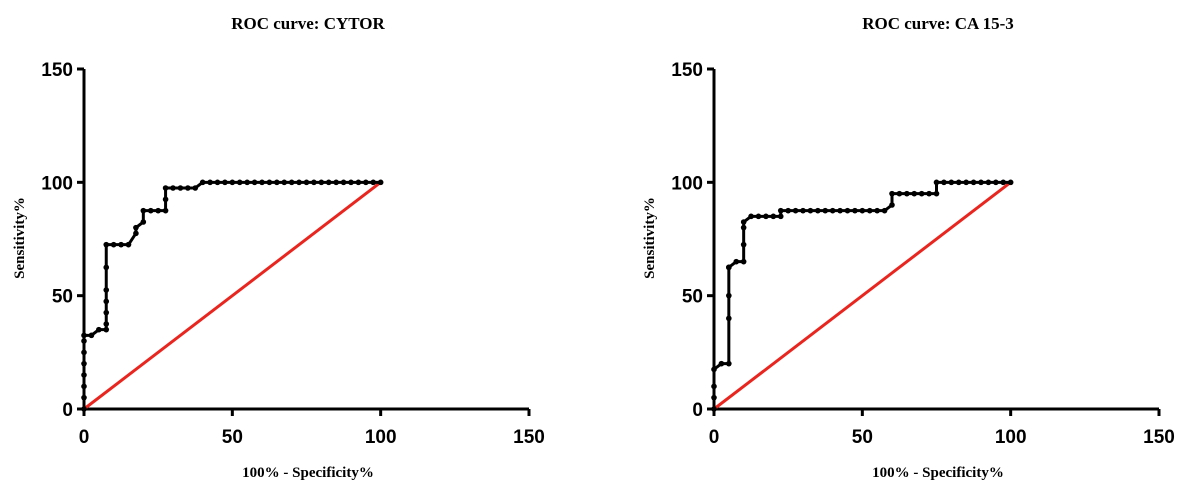  I want to click on roc-curve-line, so click(231, 294).